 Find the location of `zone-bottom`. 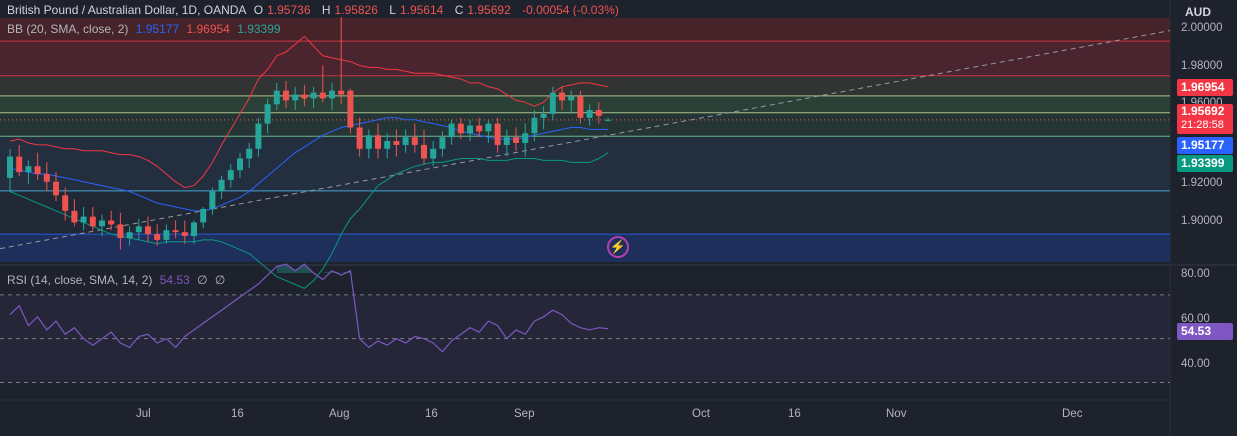

zone-bottom is located at coordinates (585, 248).